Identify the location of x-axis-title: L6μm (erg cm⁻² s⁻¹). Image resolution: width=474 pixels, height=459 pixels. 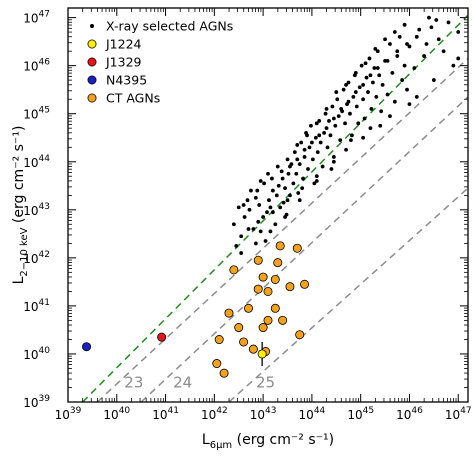
(268, 441).